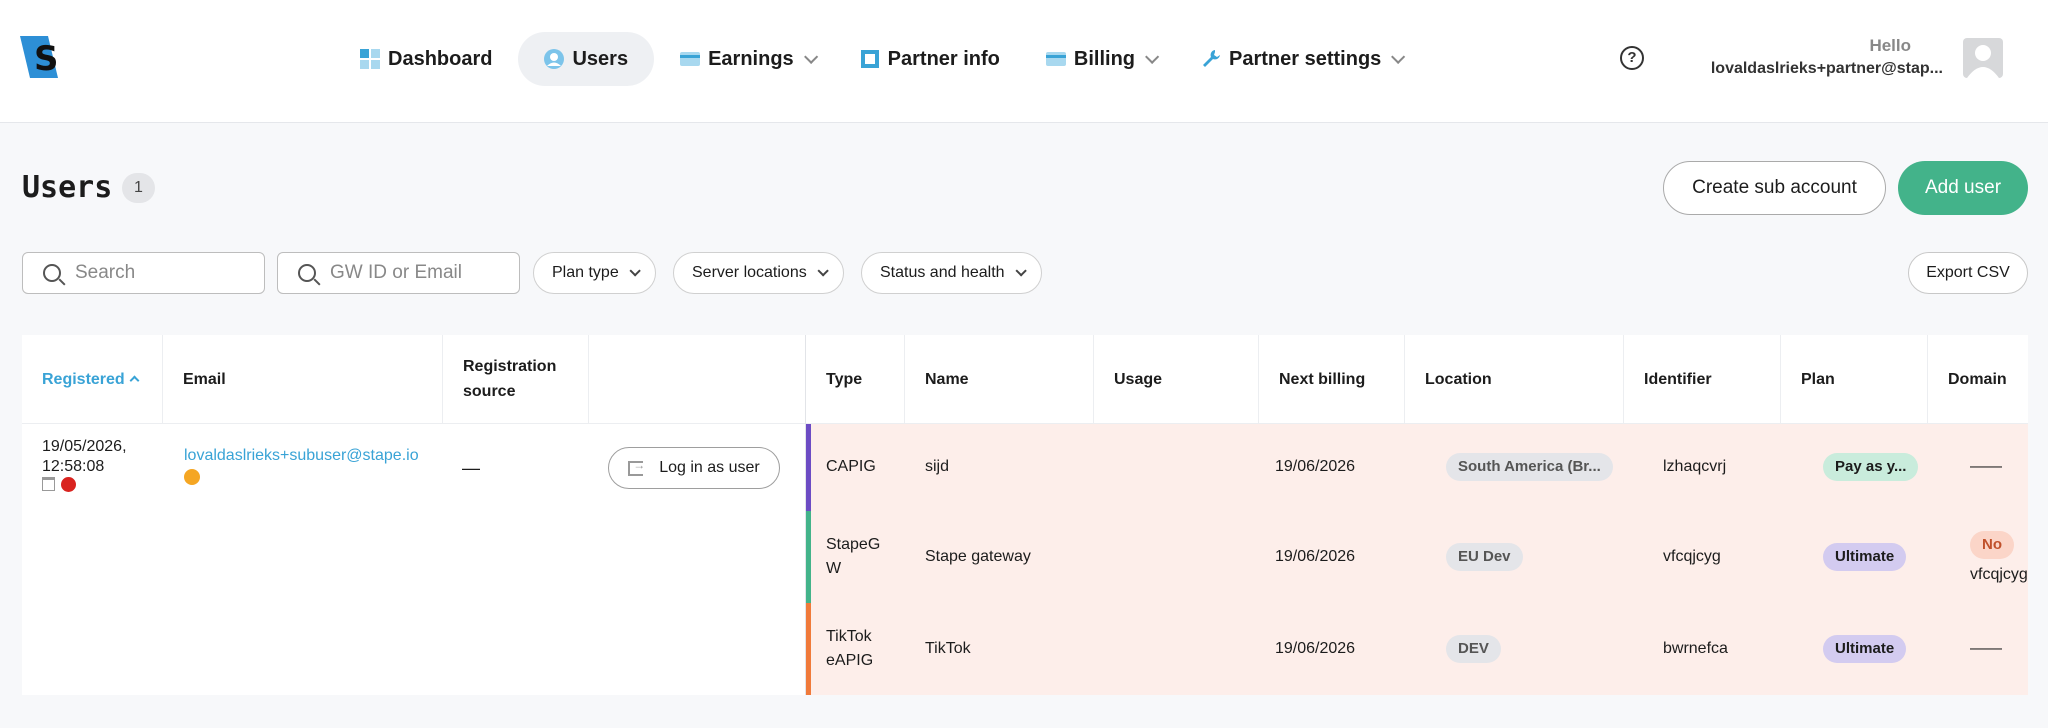  Describe the element at coordinates (84, 456) in the screenshot. I see `registered-date: 19/05/2026, 12:58:08` at that location.